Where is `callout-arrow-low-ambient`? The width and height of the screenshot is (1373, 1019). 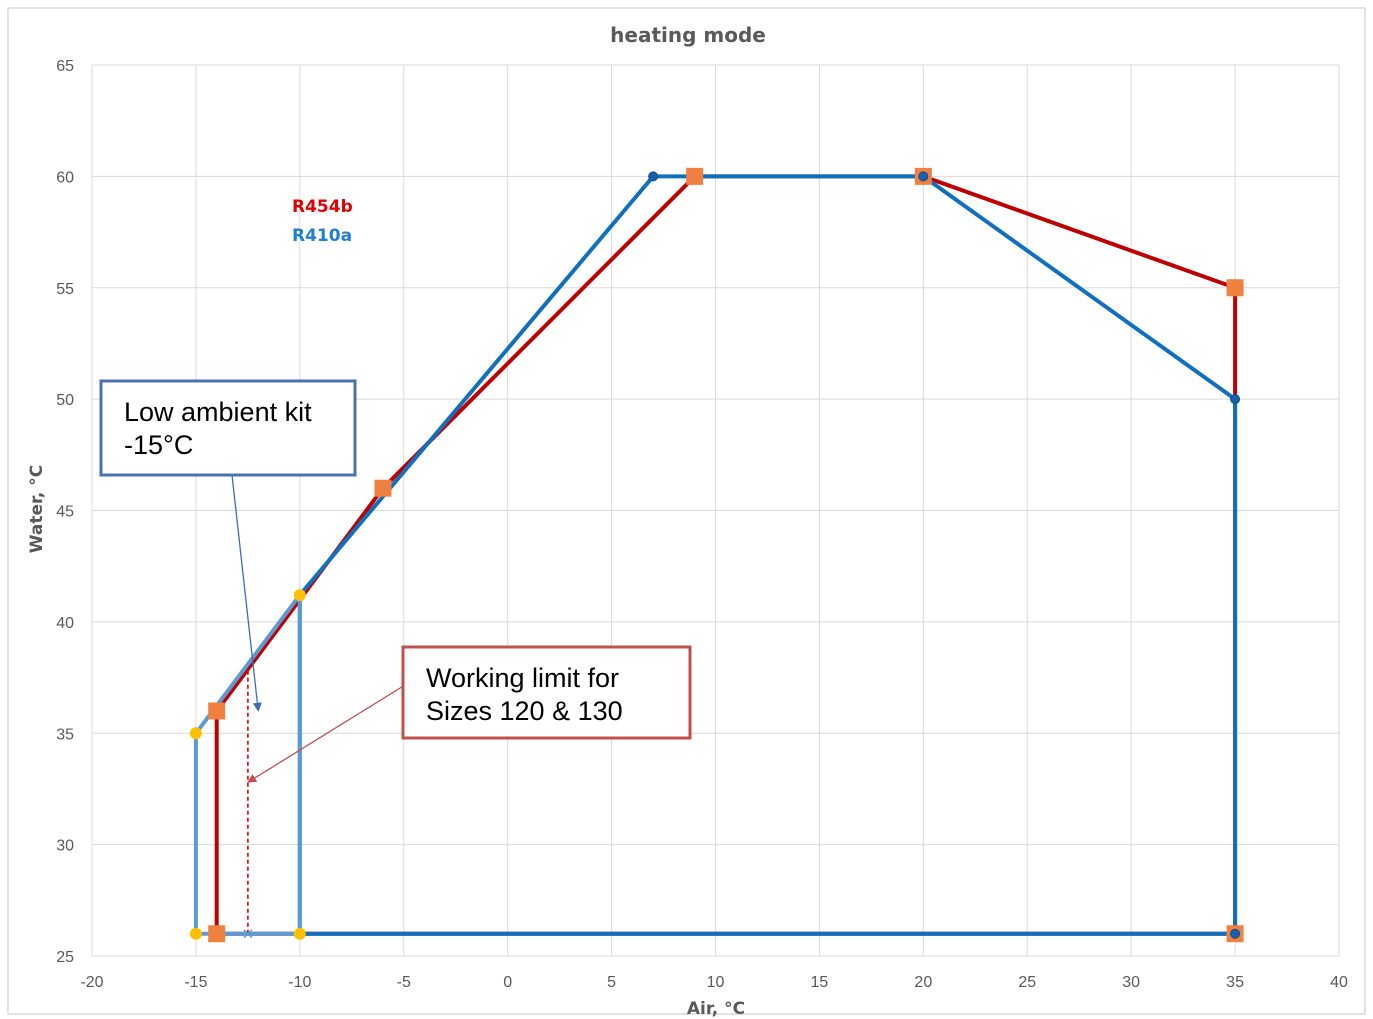 callout-arrow-low-ambient is located at coordinates (246, 593).